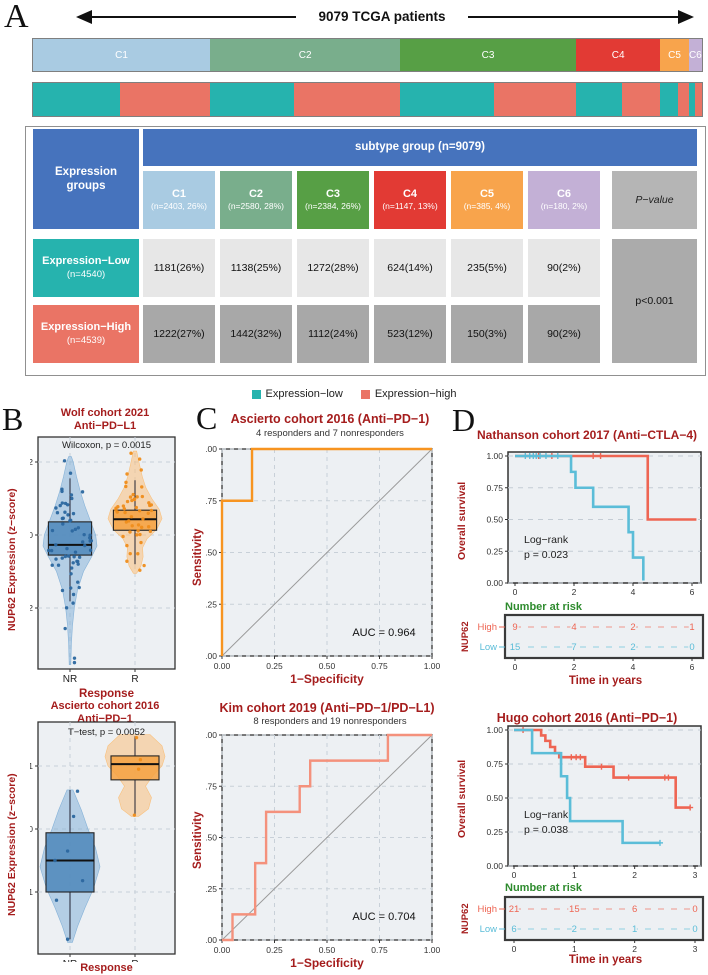 This screenshot has width=708, height=975. What do you see at coordinates (84, 17) in the screenshot?
I see `arrow-left-icon` at bounding box center [84, 17].